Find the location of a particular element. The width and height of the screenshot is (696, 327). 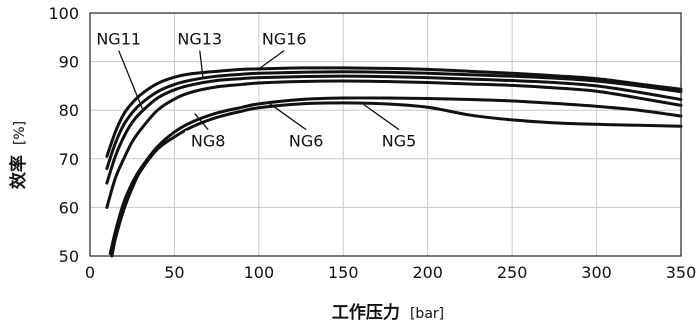

x-tick-label: 150 is located at coordinates (343, 272).